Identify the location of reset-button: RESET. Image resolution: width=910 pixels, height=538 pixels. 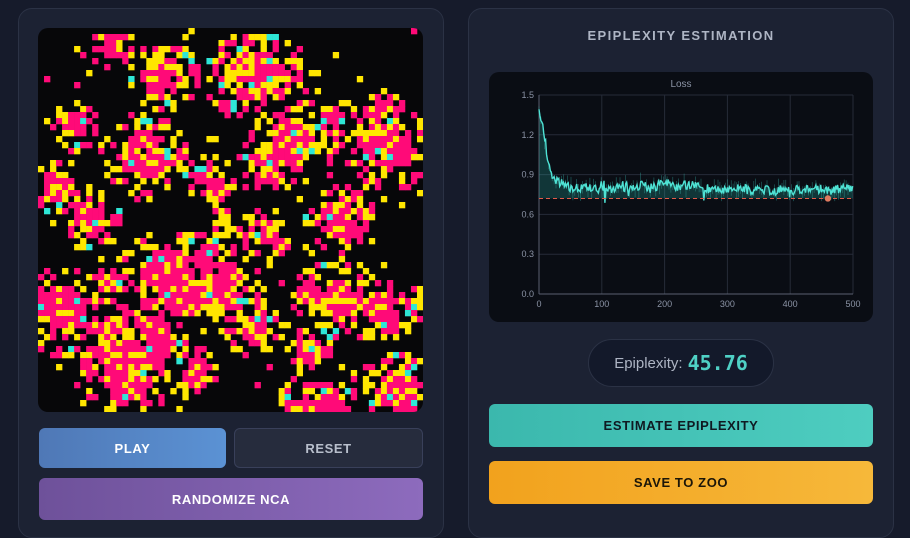
(328, 448).